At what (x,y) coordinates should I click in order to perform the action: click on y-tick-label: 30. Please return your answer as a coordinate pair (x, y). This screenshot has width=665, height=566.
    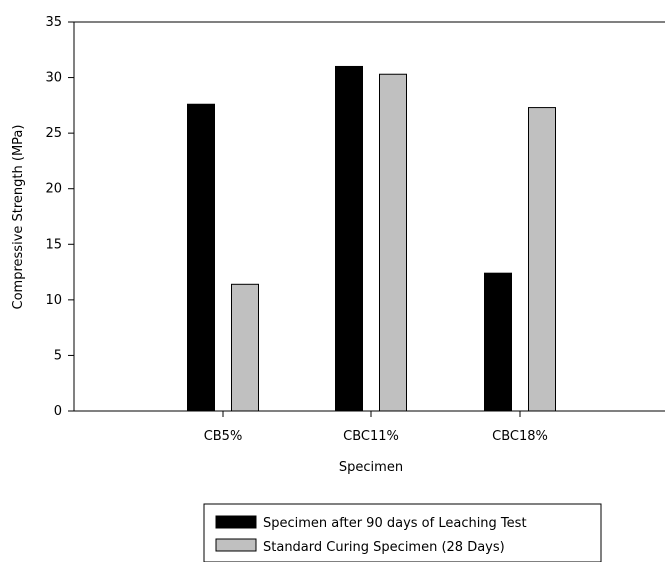
    Looking at the image, I should click on (53, 78).